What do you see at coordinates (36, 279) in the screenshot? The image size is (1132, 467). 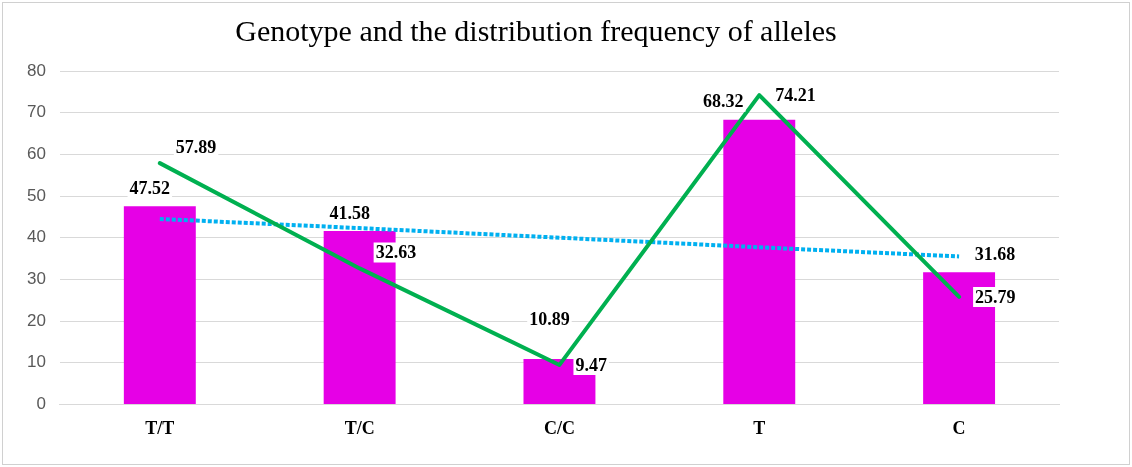 I see `y-tick-label: 30` at bounding box center [36, 279].